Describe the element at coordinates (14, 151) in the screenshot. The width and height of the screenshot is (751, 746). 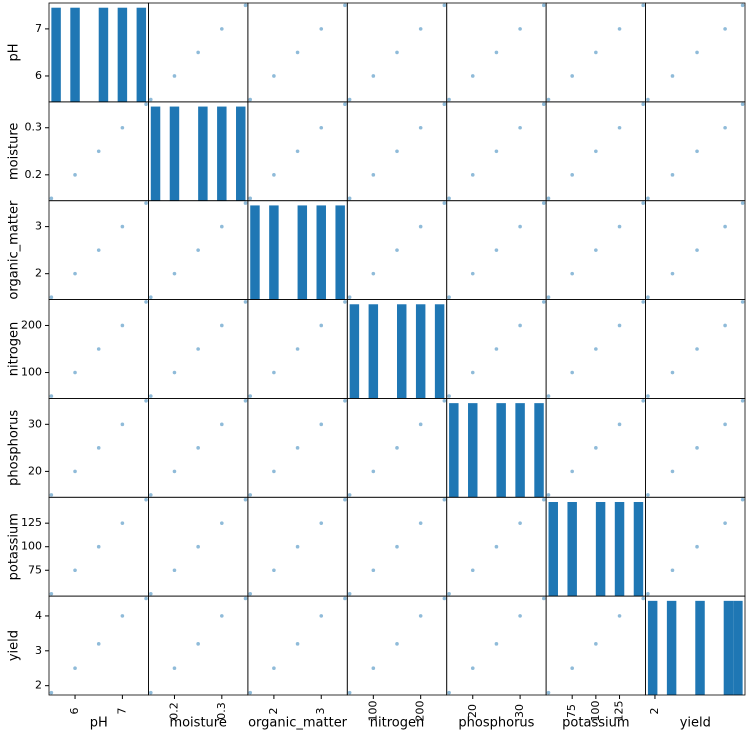
I see `y-axis-label: moisture` at that location.